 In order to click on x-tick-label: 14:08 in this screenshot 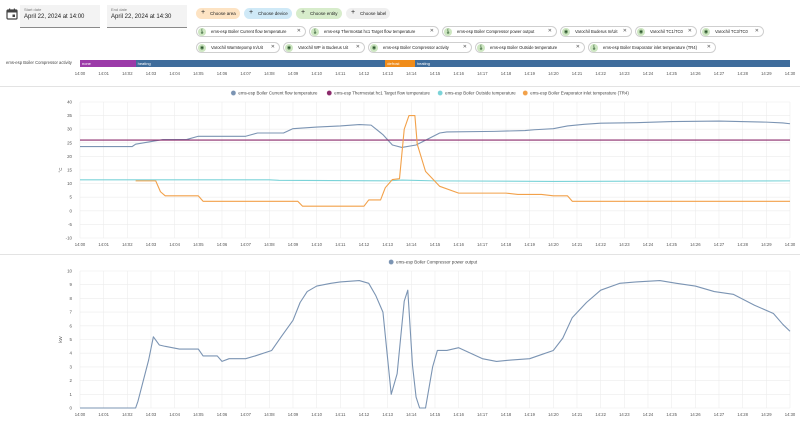, I will do `click(269, 414)`.